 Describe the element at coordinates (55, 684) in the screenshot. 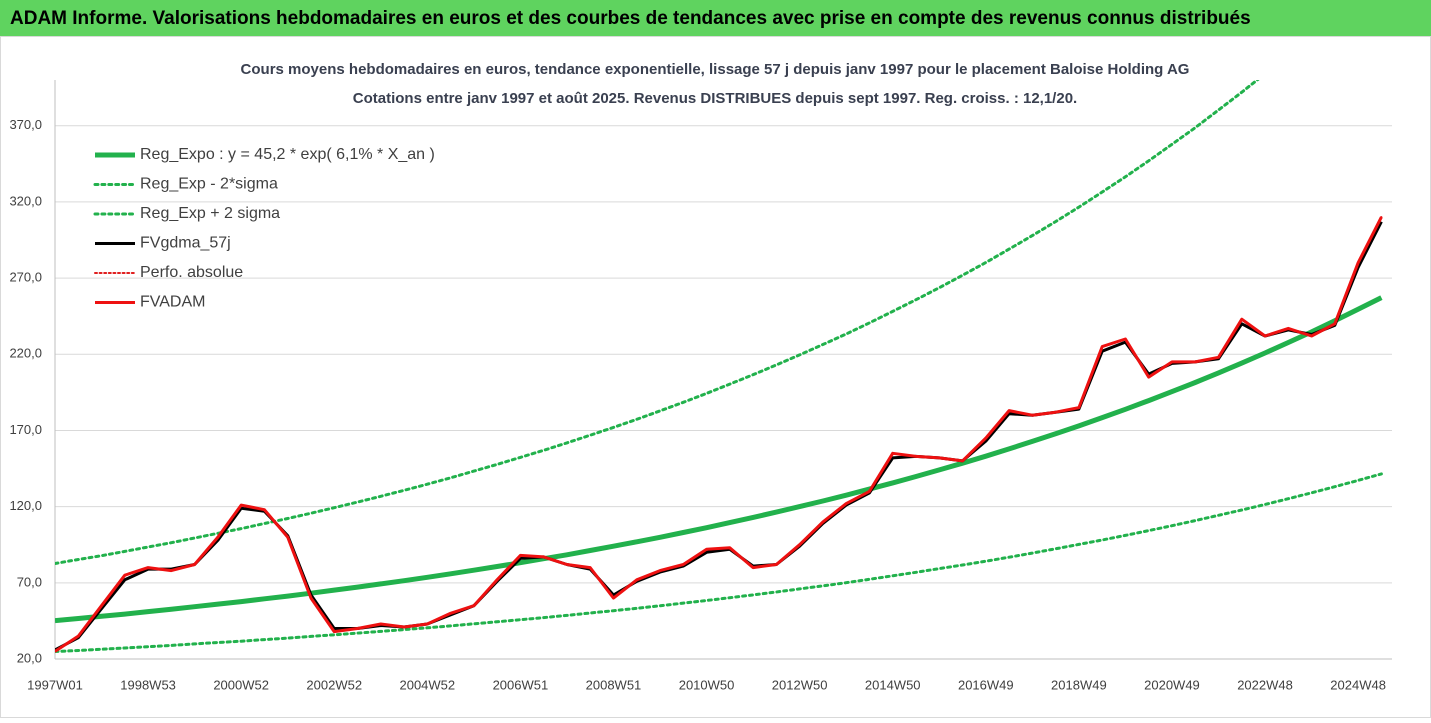

I see `x-tick-label: 1997W01` at that location.